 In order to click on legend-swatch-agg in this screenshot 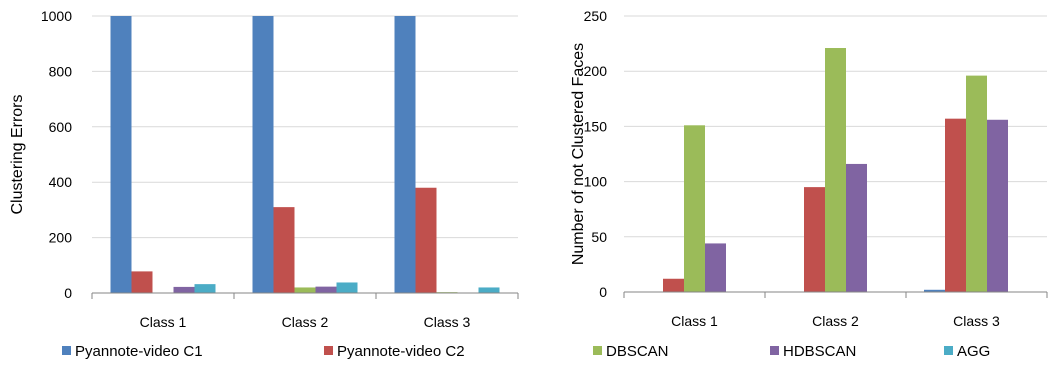, I will do `click(948, 350)`.